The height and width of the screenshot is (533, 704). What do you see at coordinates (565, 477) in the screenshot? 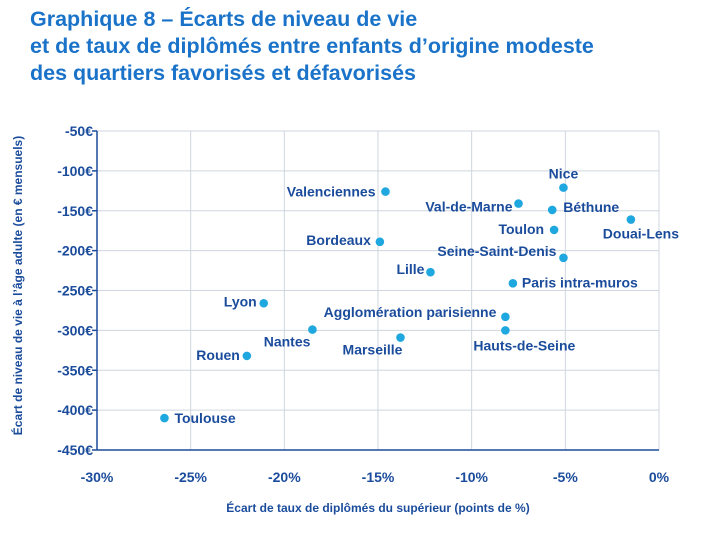
I see `x-tick-label: -5%` at bounding box center [565, 477].